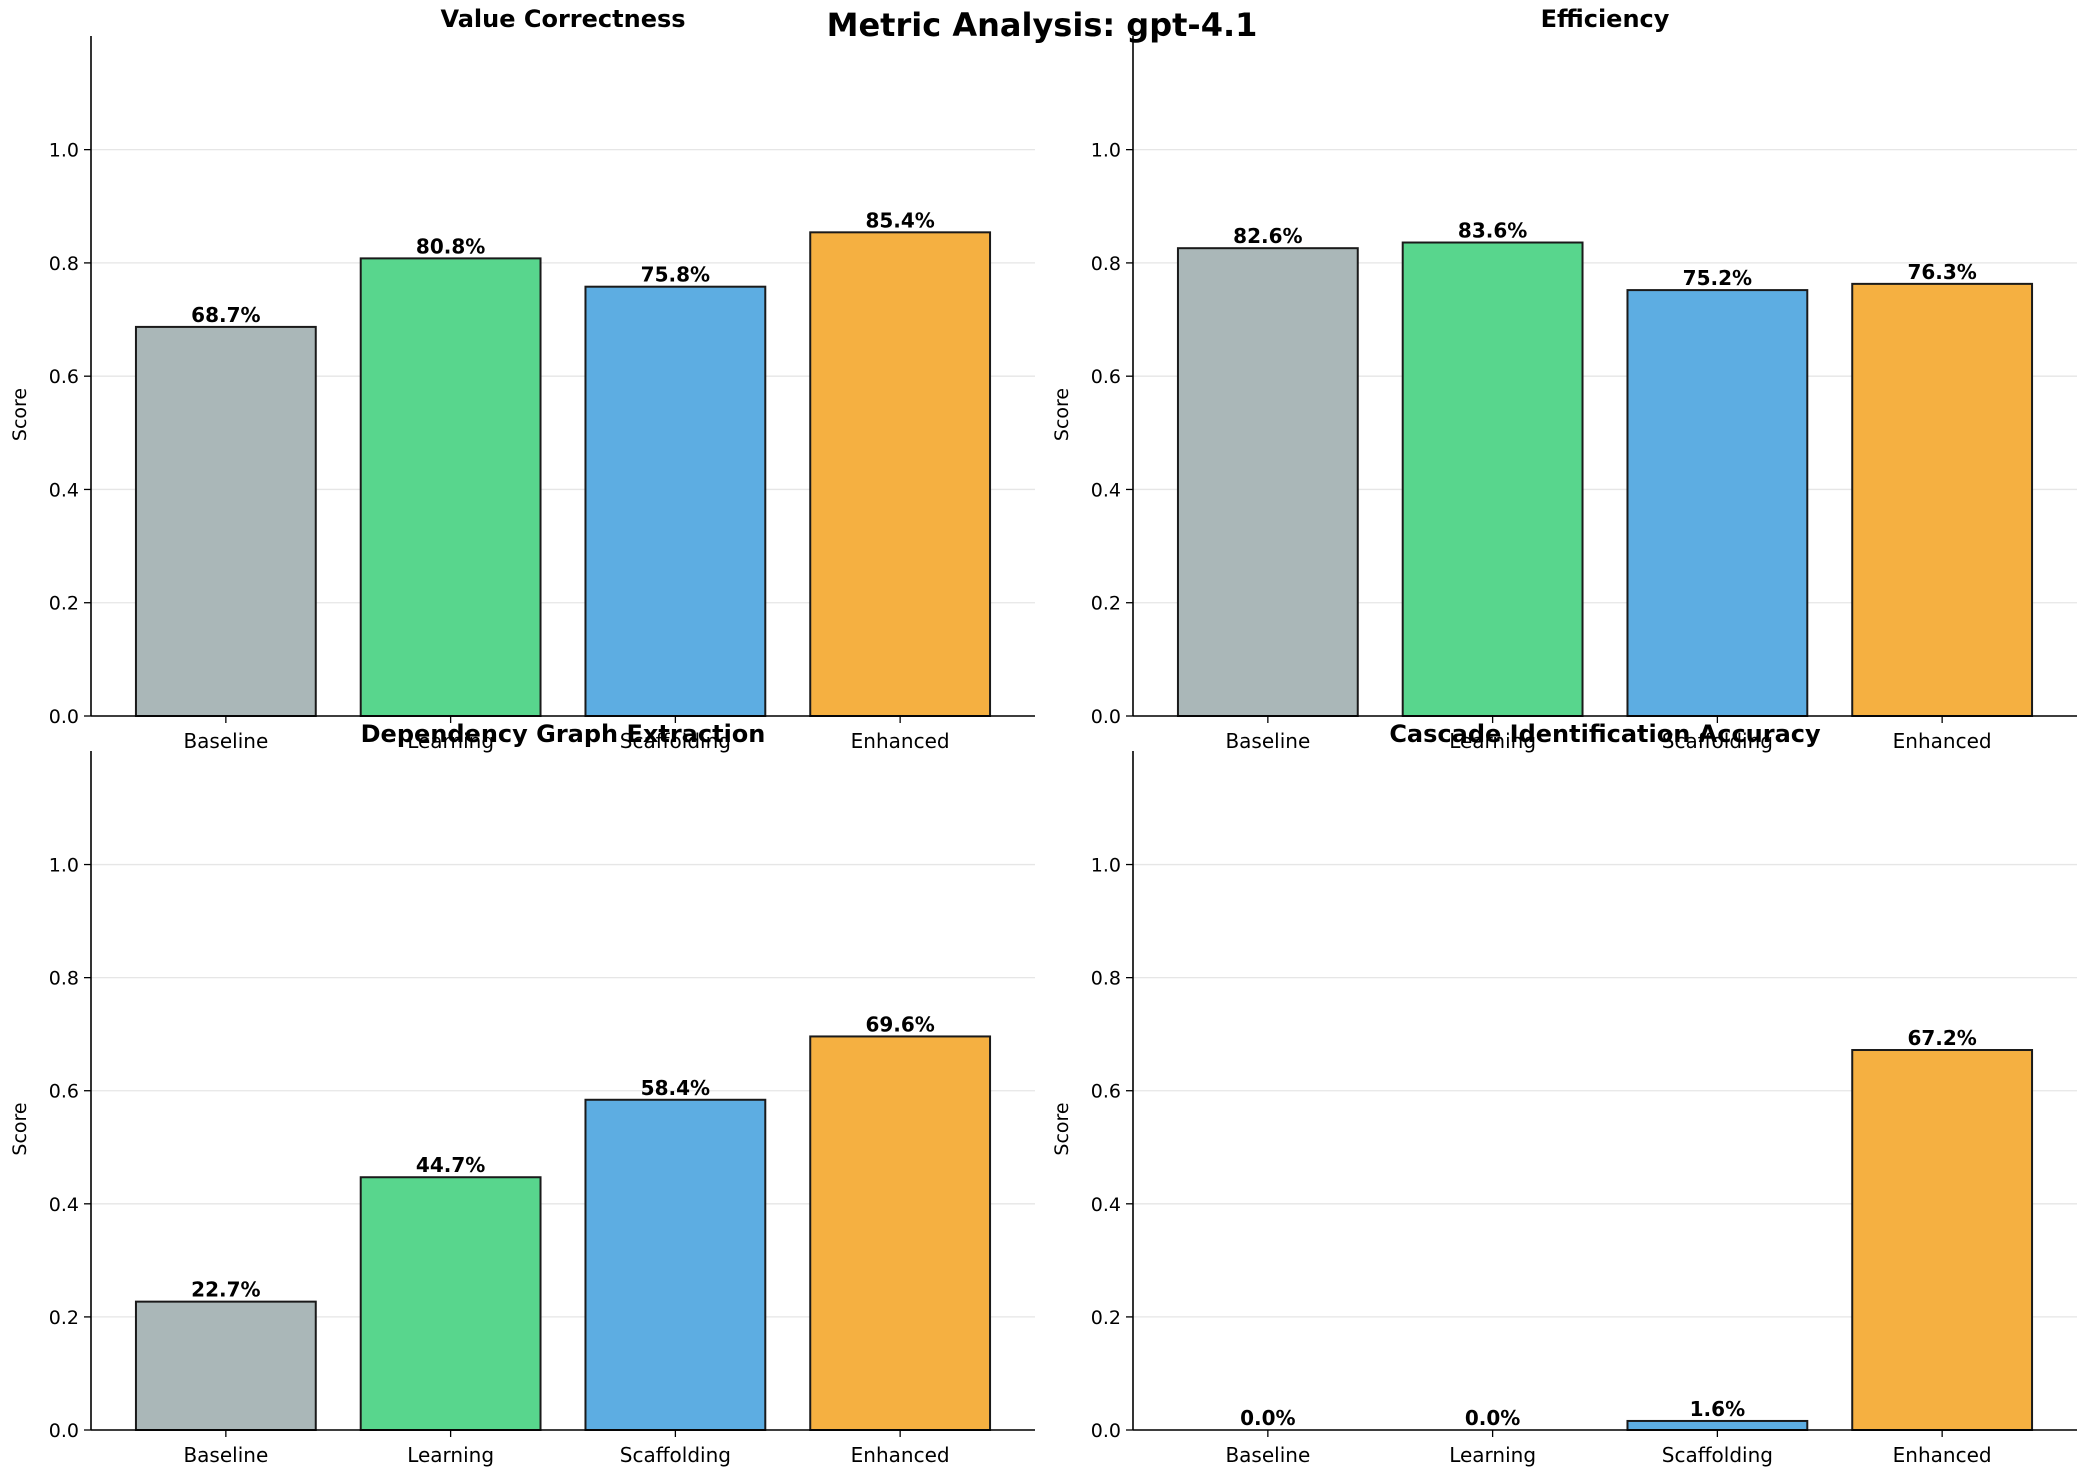  I want to click on data-label: 68.7%, so click(225, 315).